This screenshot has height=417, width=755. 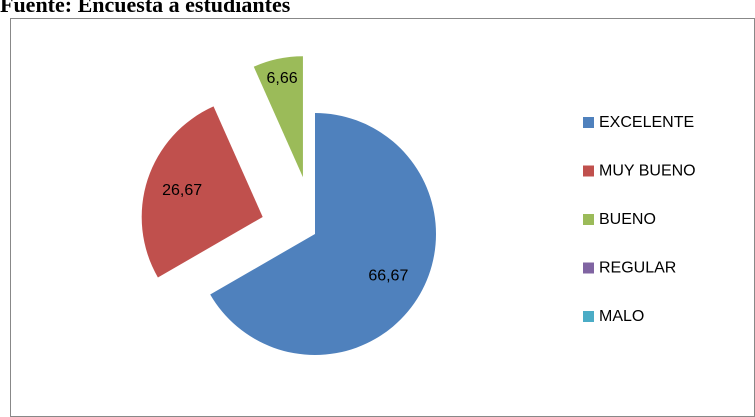 I want to click on data-label: 66,67, so click(x=388, y=276).